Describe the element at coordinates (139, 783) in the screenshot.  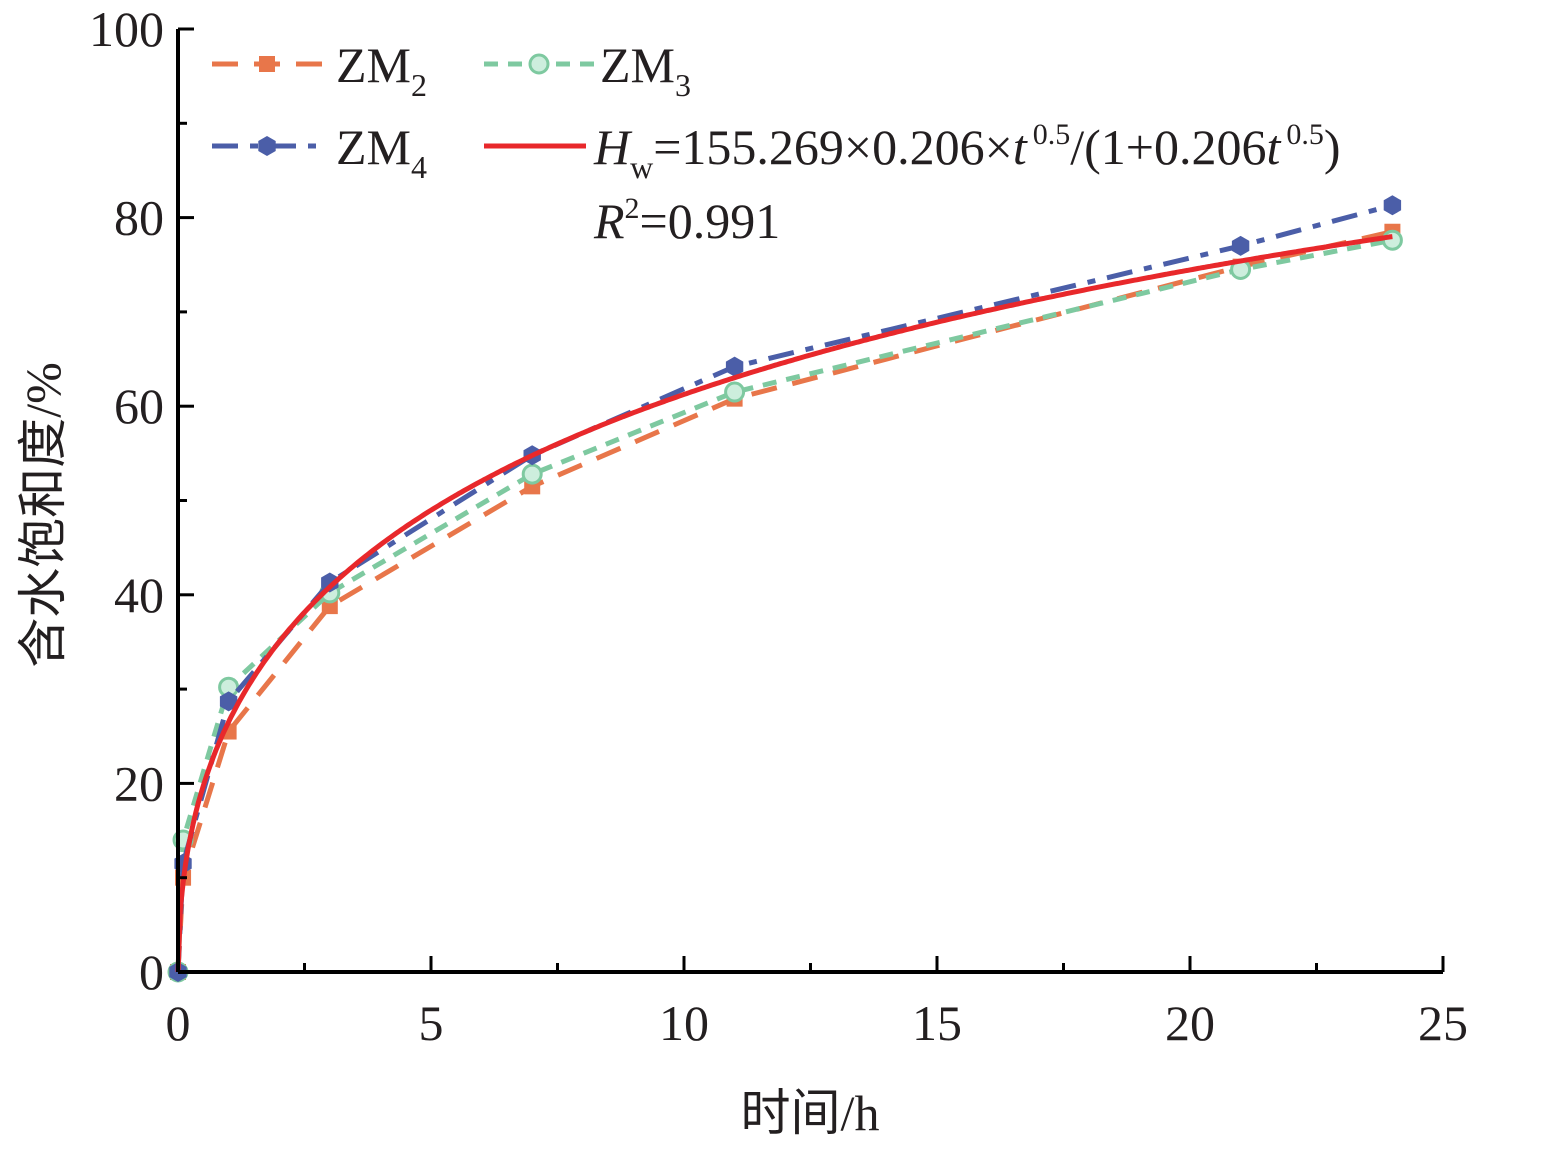
I see `y-tick-label: 20` at that location.